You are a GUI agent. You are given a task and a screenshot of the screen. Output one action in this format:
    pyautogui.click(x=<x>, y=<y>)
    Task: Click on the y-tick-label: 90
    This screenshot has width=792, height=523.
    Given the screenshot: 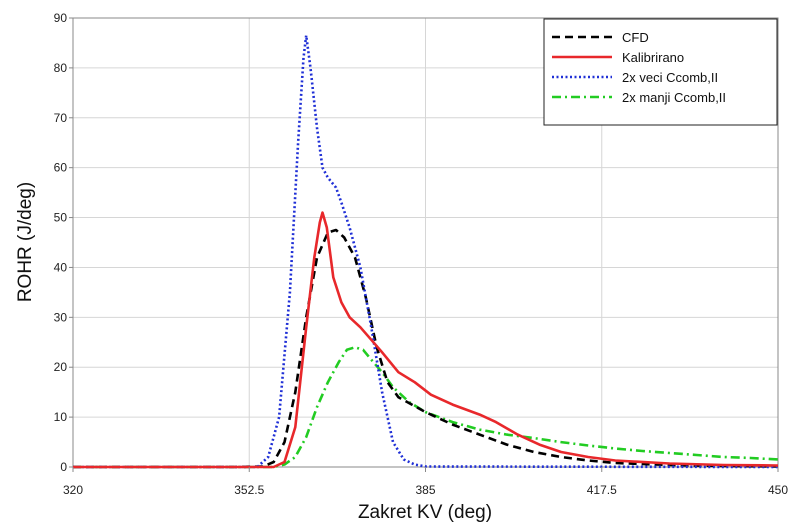 What is the action you would take?
    pyautogui.click(x=61, y=18)
    